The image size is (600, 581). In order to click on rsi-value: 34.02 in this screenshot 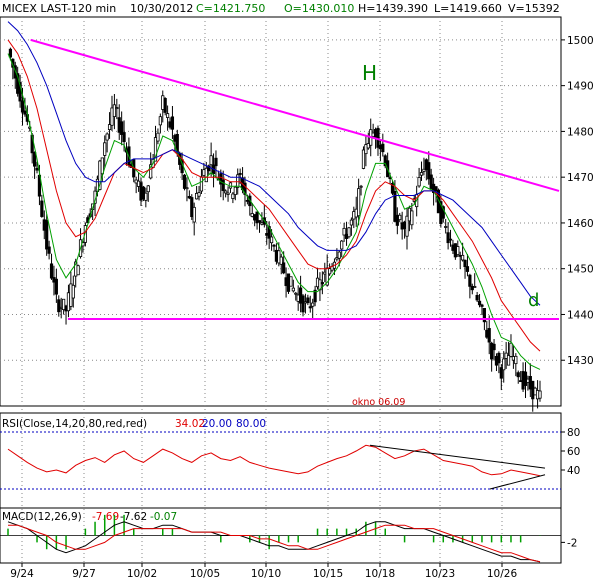, I will do `click(190, 424)`.